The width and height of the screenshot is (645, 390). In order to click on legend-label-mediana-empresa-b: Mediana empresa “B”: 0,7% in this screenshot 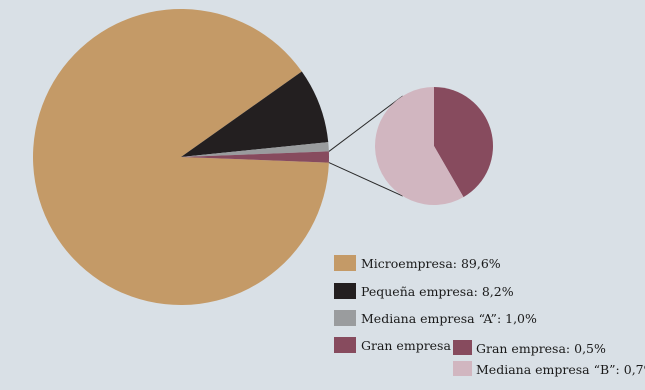, I will do `click(560, 369)`.